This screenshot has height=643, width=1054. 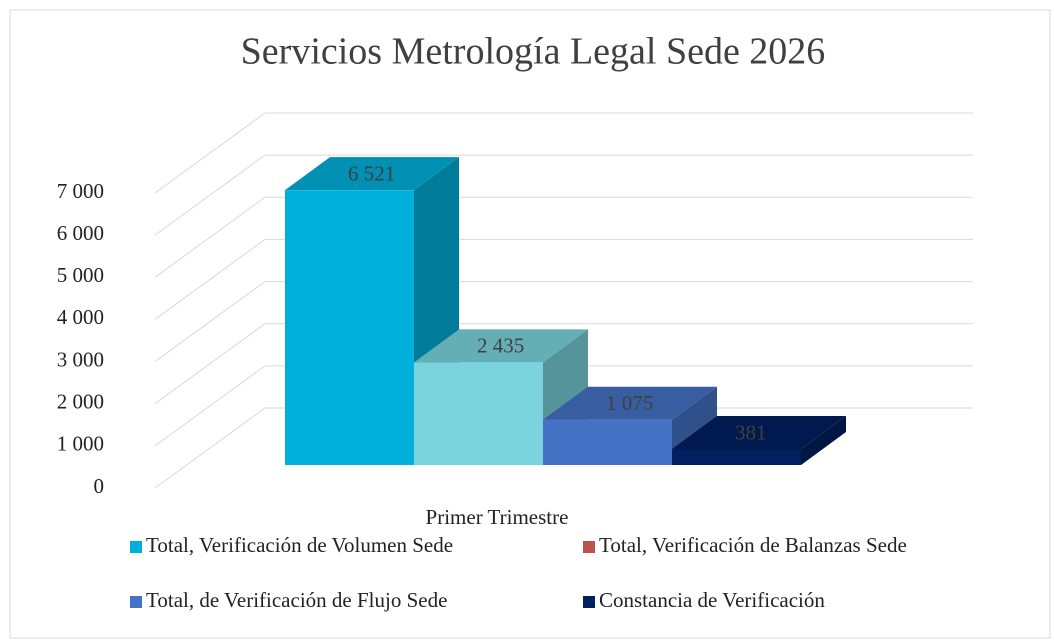 I want to click on y-tick-label: 4 000, so click(x=80, y=317).